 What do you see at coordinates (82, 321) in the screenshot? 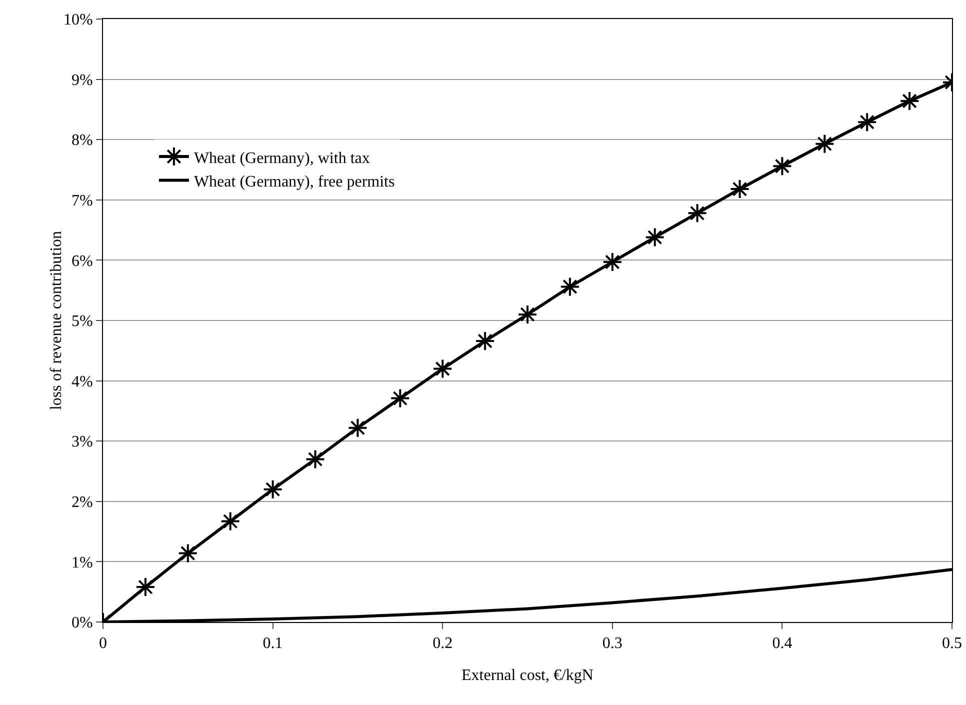
I see `y-tick-label: 5%` at bounding box center [82, 321].